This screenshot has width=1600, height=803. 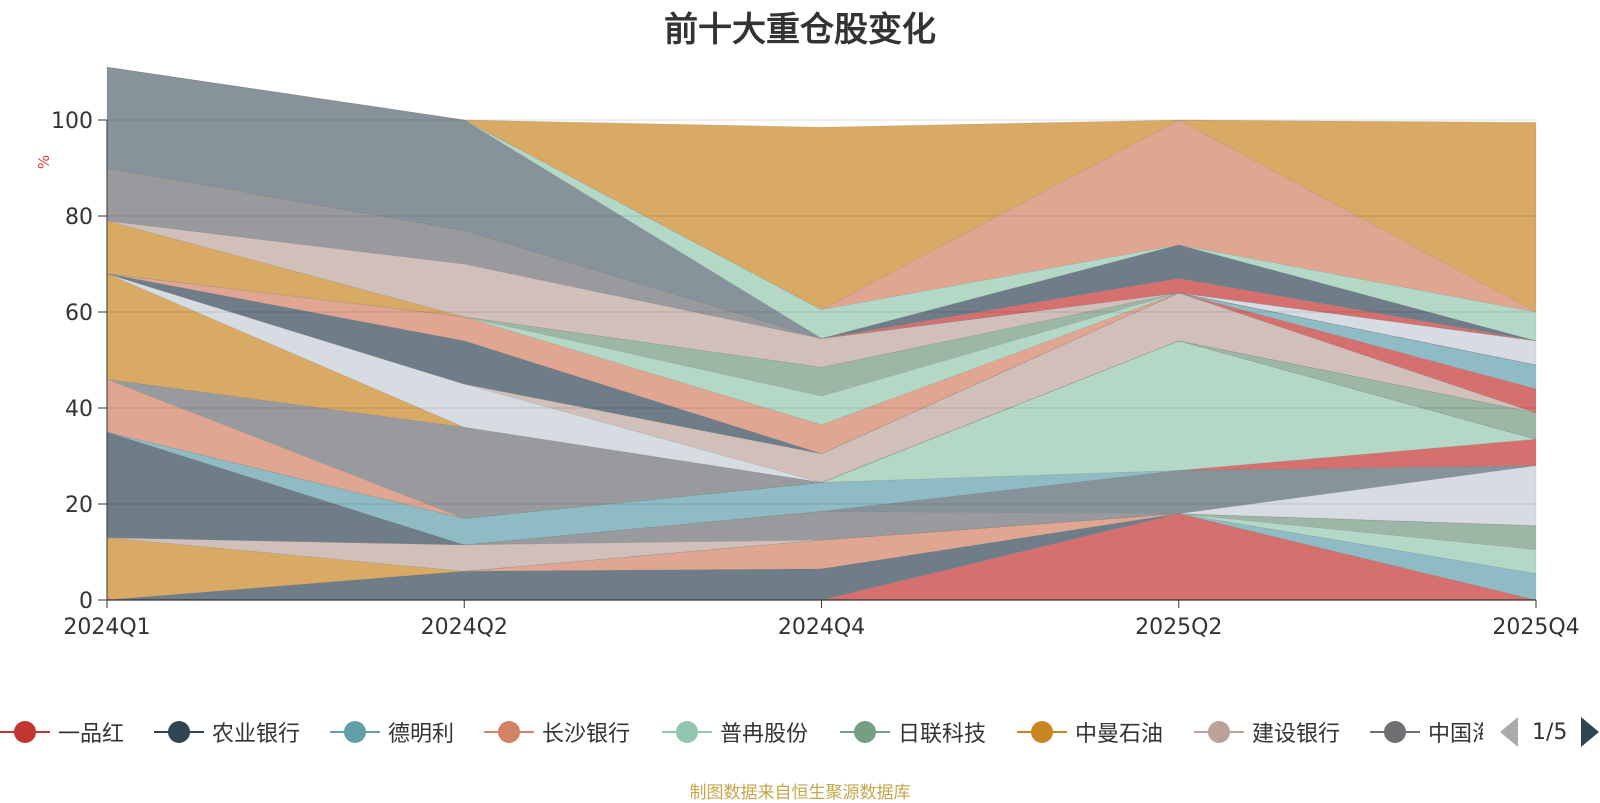 What do you see at coordinates (1535, 627) in the screenshot?
I see `x-tick-label-2025Q4: 2025Q4` at bounding box center [1535, 627].